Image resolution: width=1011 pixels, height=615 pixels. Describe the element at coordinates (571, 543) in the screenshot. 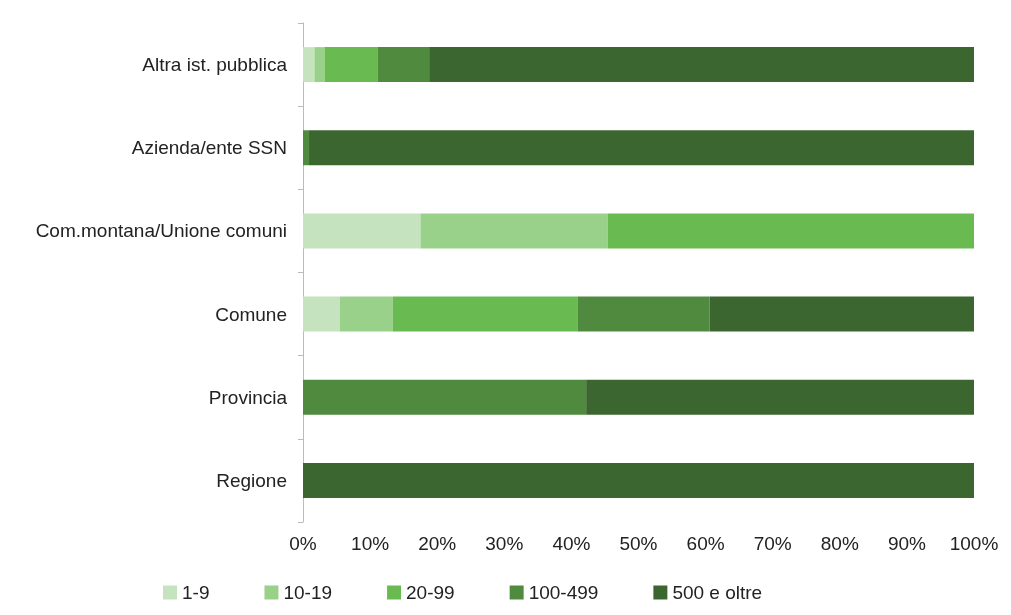

I see `x-tick-label: 40%` at that location.